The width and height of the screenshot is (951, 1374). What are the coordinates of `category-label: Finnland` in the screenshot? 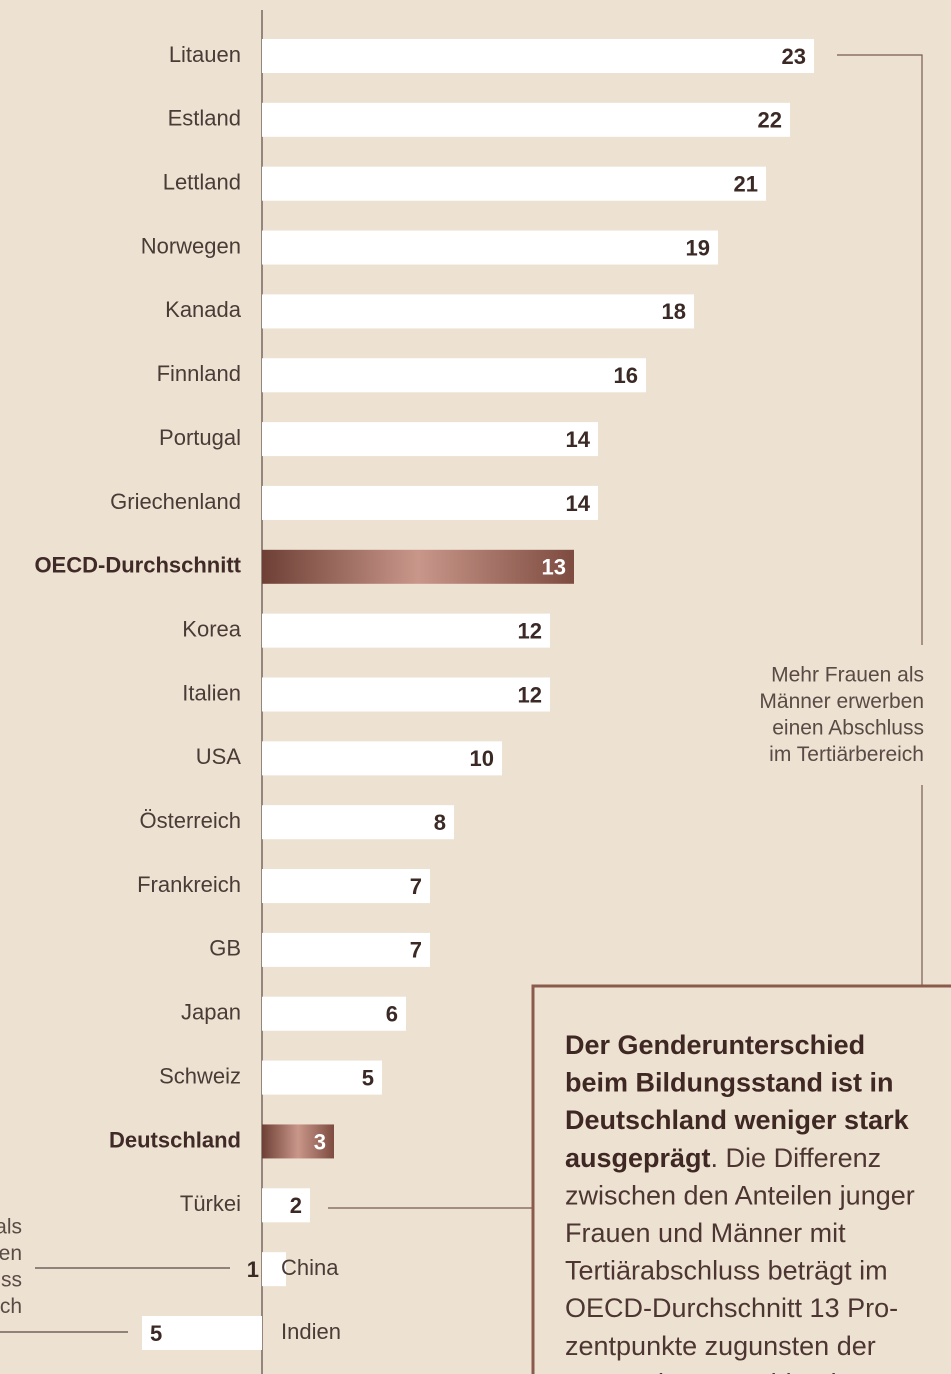 It's located at (199, 373).